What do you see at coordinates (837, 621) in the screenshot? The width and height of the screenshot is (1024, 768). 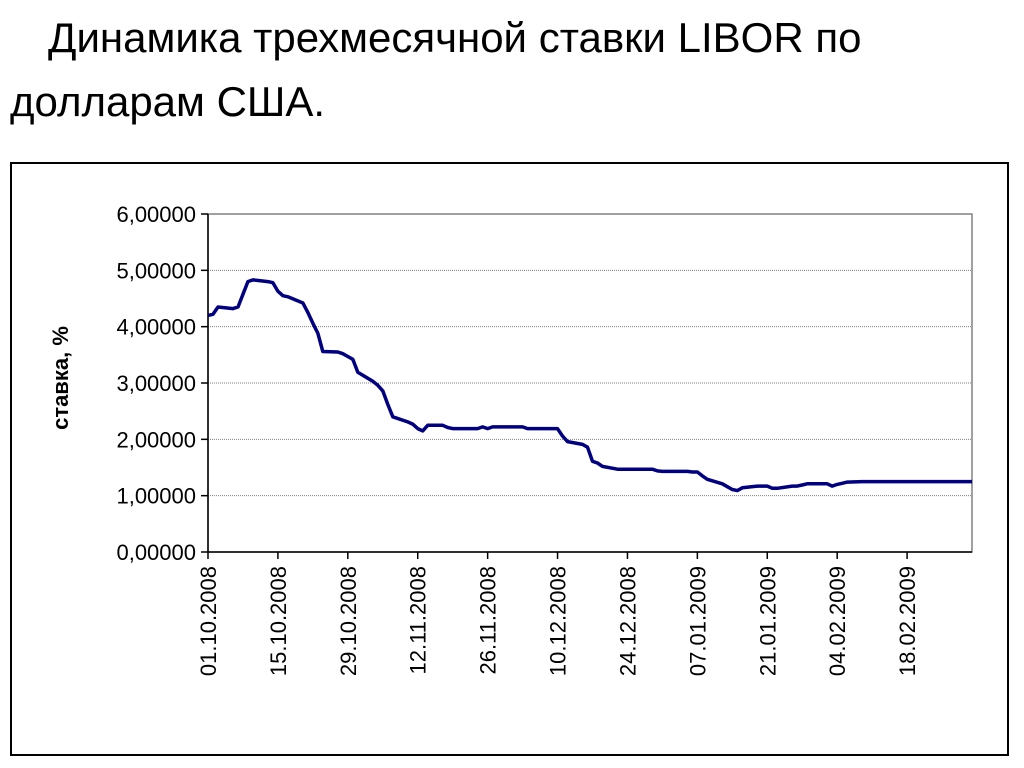 I see `x-tick-label: 04.02.2009` at bounding box center [837, 621].